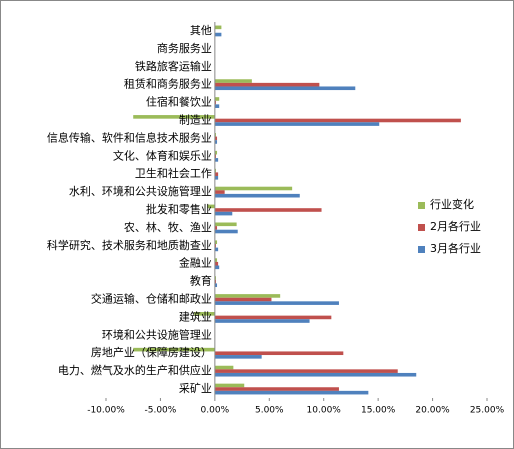  Describe the element at coordinates (455, 226) in the screenshot. I see `legend-label: 2月各行业` at that location.